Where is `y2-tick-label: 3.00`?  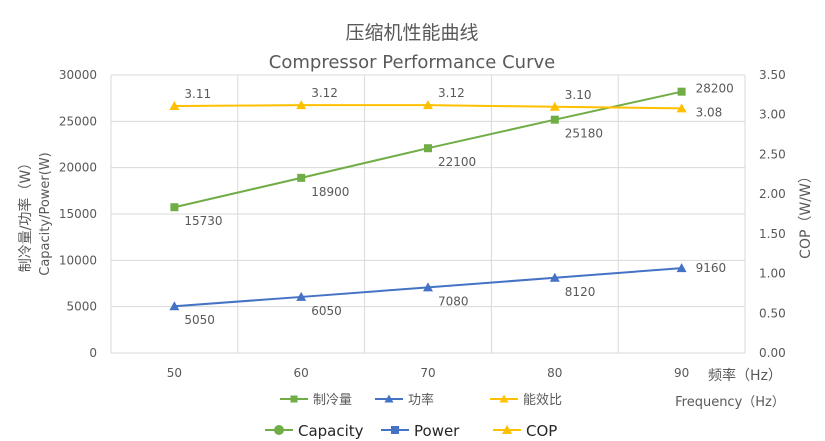 y2-tick-label: 3.00 is located at coordinates (772, 115).